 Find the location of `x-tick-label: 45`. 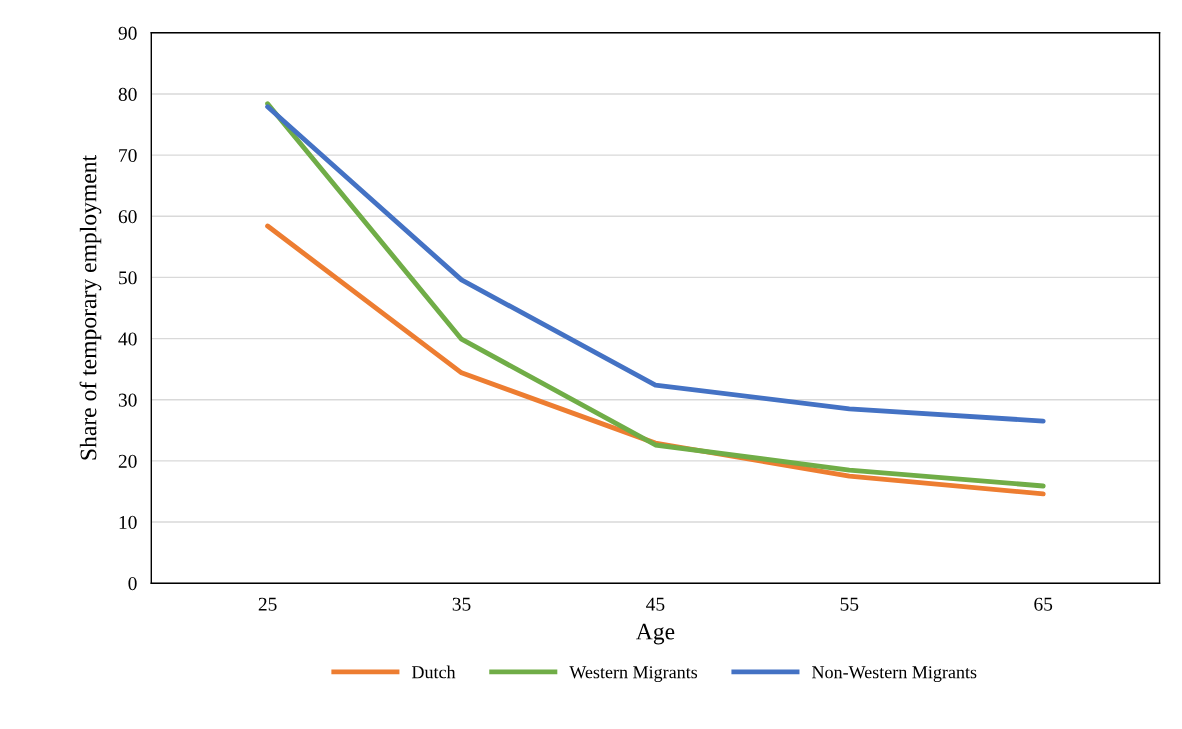

x-tick-label: 45 is located at coordinates (655, 604).